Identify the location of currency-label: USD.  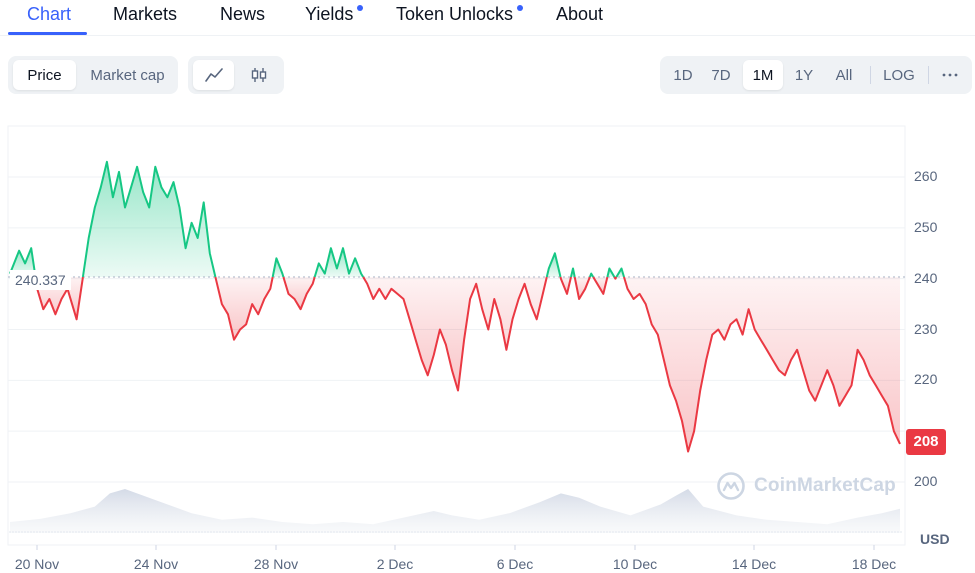
(935, 539).